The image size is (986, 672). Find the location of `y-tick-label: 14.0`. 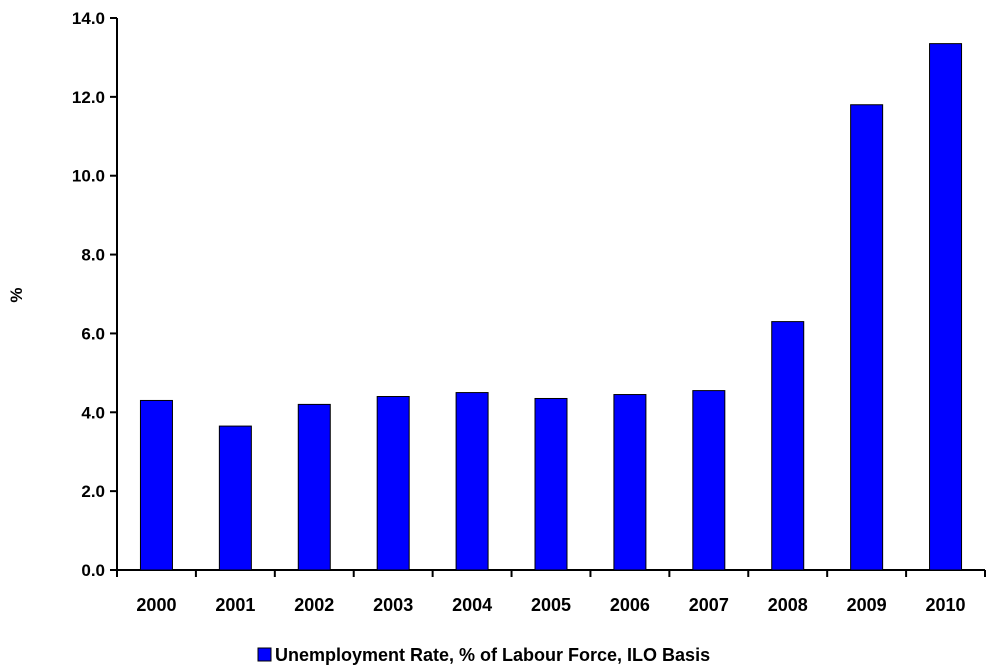

y-tick-label: 14.0 is located at coordinates (88, 18).